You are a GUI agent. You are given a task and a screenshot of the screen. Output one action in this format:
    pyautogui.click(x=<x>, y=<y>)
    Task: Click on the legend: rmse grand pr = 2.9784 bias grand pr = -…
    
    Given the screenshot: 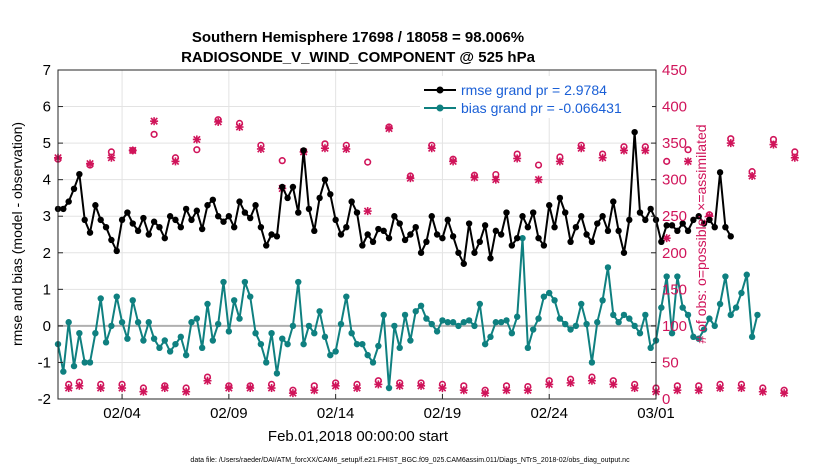 What is the action you would take?
    pyautogui.click(x=536, y=97)
    